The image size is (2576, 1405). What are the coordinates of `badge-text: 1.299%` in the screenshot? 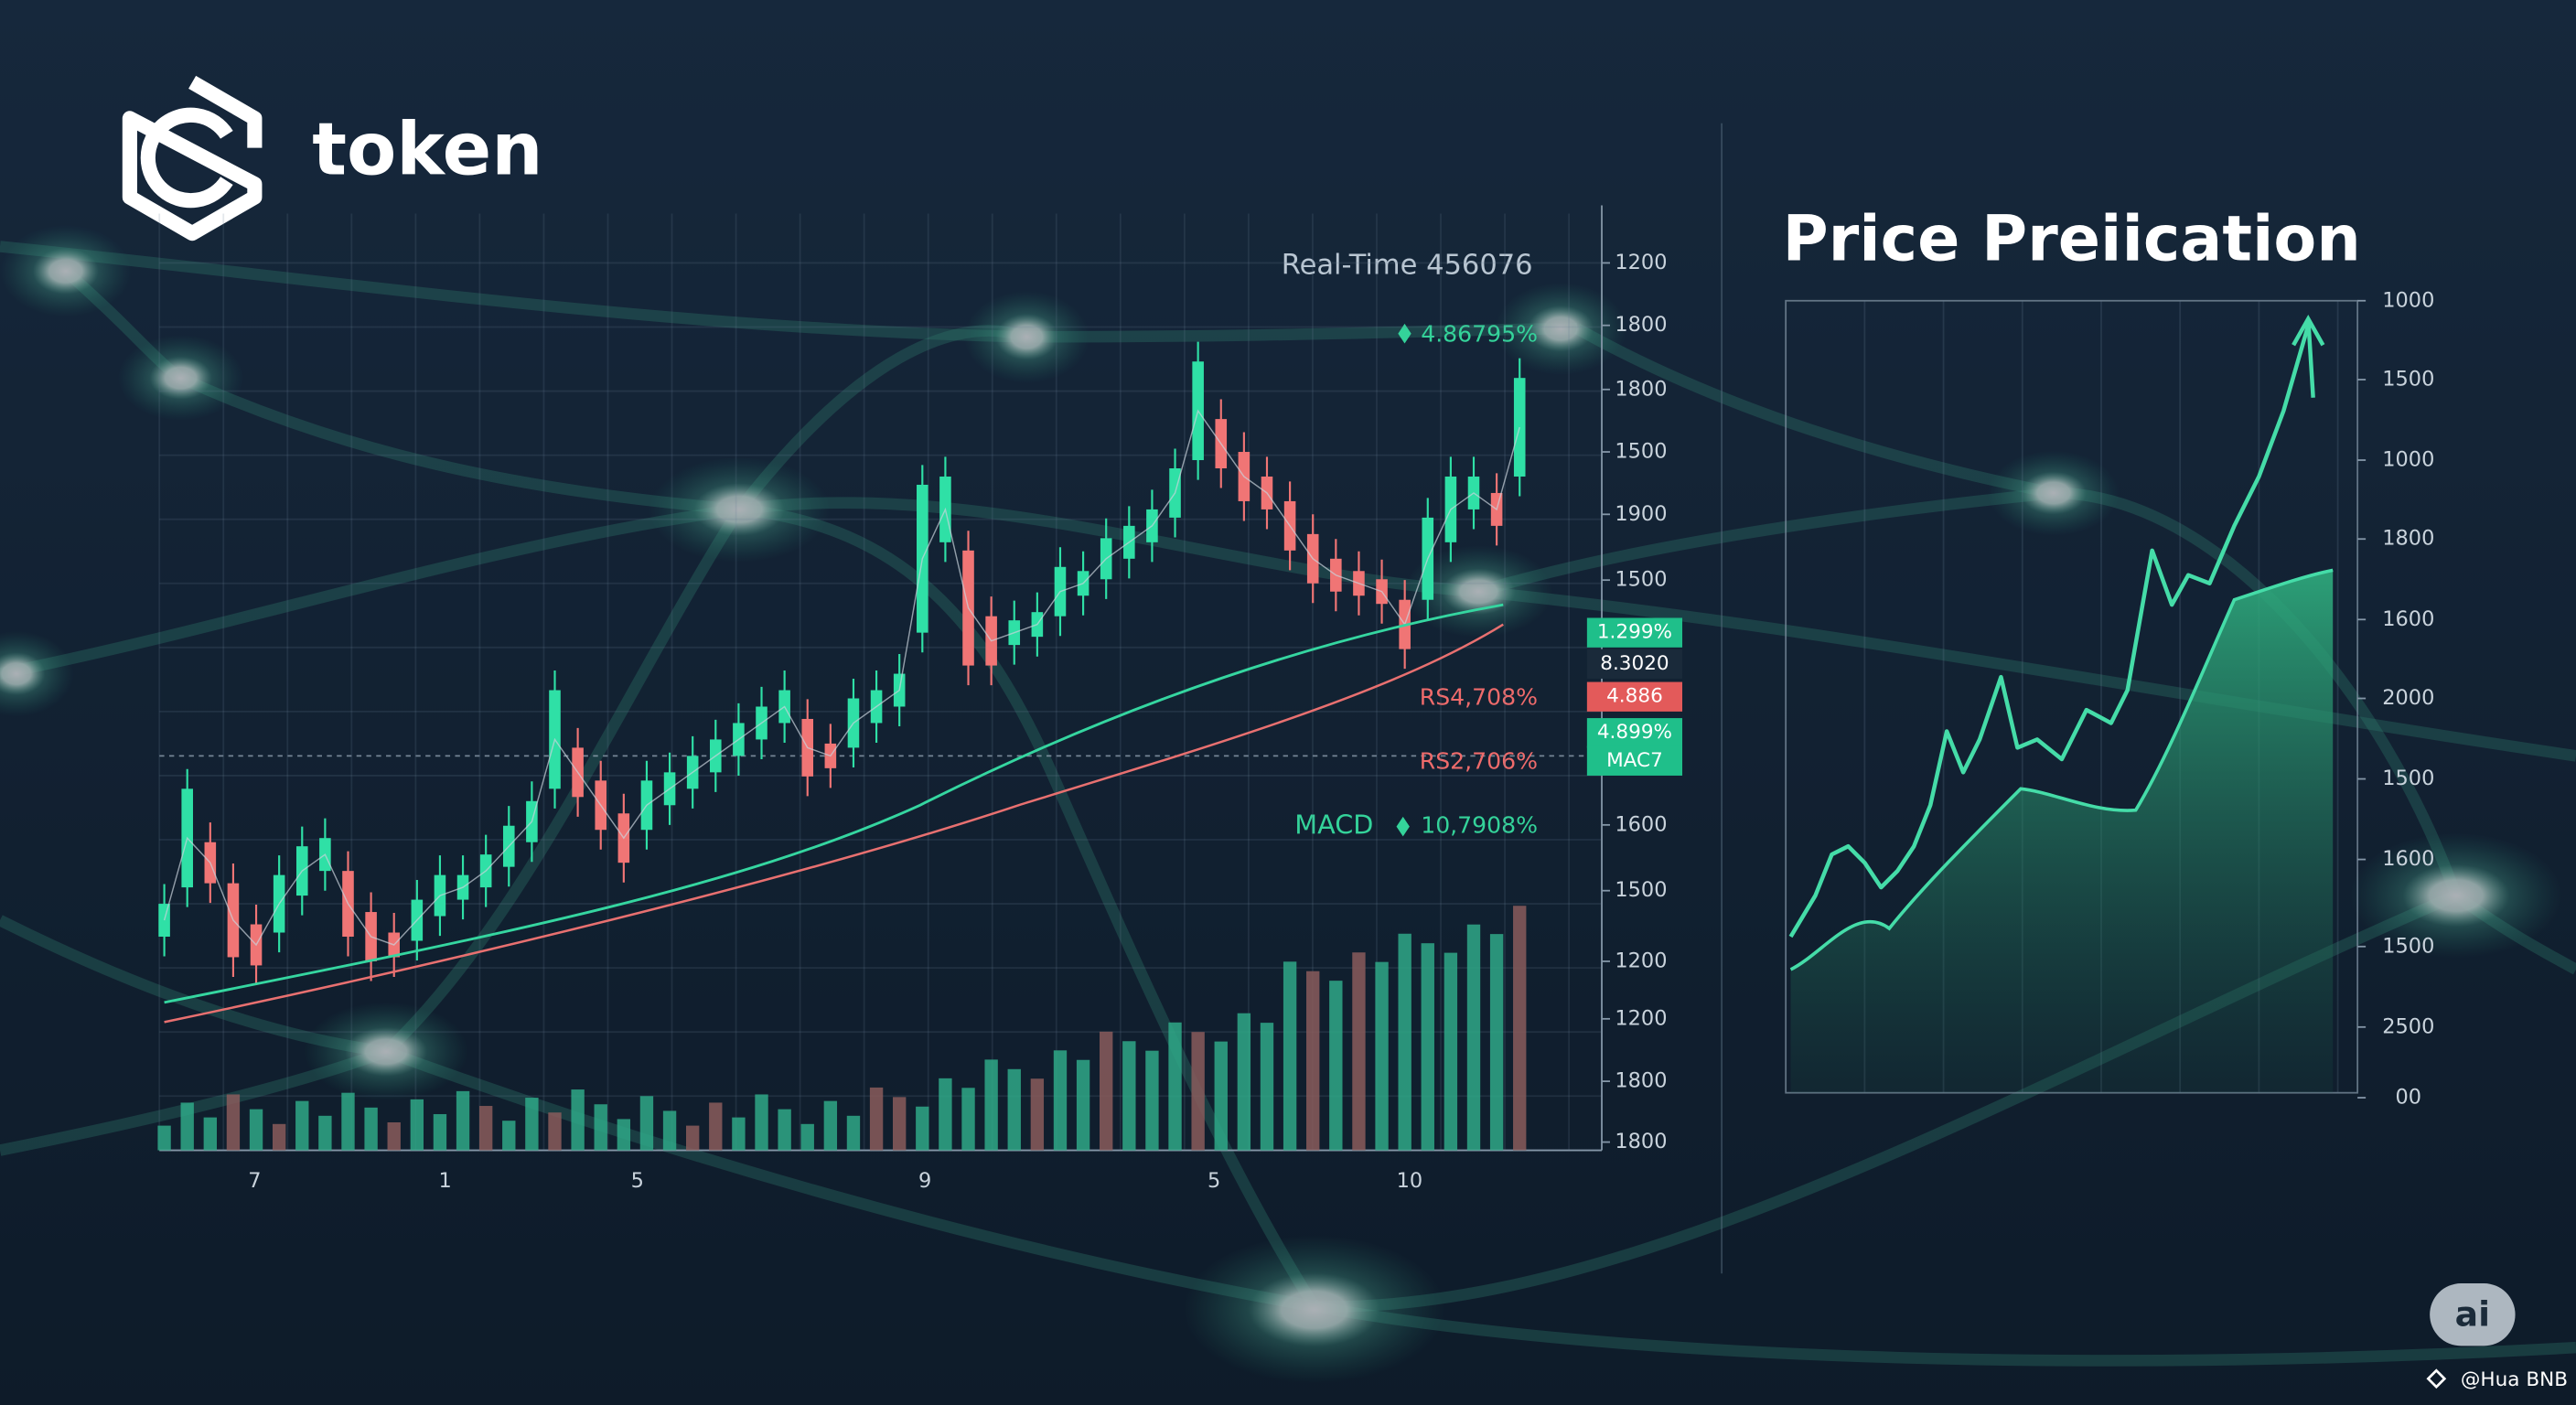 It's located at (1634, 632).